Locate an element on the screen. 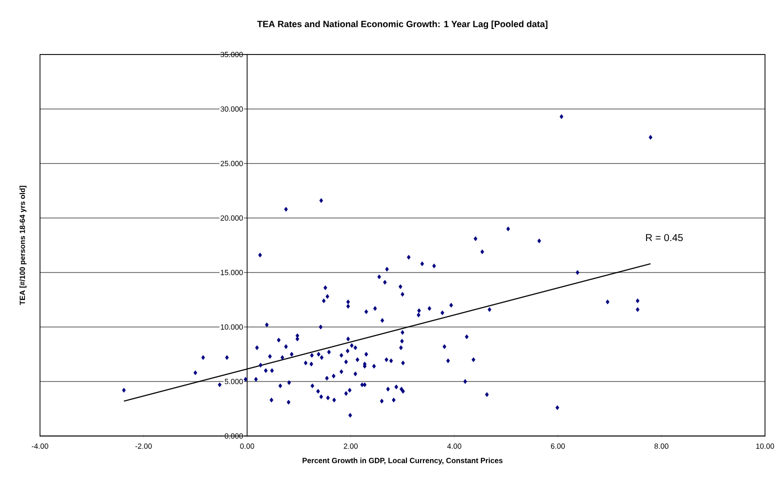 The height and width of the screenshot is (484, 780). annotation: R = 0.45 is located at coordinates (664, 238).